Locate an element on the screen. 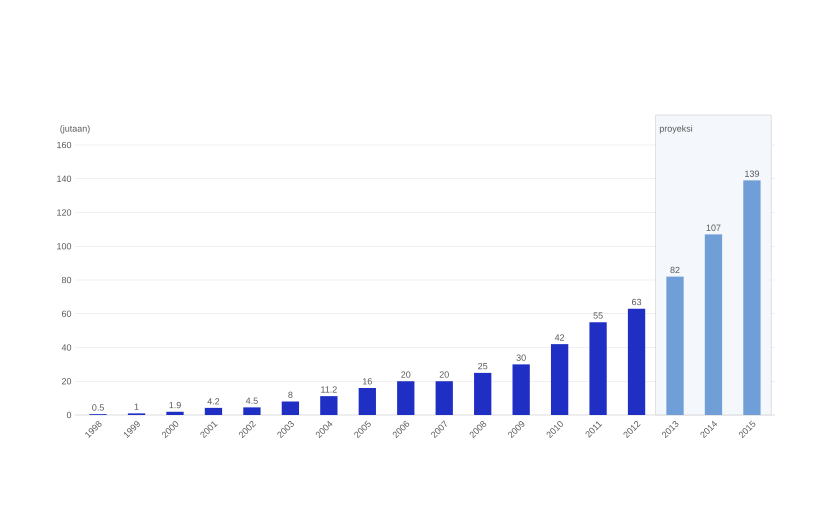 Image resolution: width=824 pixels, height=525 pixels. y-tick-label: 80 is located at coordinates (67, 280).